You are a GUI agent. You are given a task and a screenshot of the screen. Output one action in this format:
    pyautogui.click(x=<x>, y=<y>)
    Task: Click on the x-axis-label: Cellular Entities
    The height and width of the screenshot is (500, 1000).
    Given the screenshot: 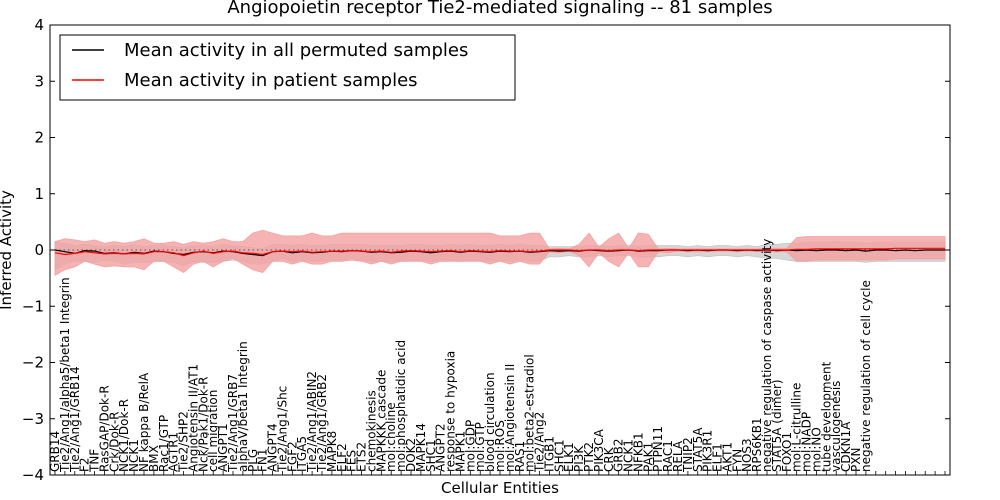 What is the action you would take?
    pyautogui.click(x=500, y=488)
    